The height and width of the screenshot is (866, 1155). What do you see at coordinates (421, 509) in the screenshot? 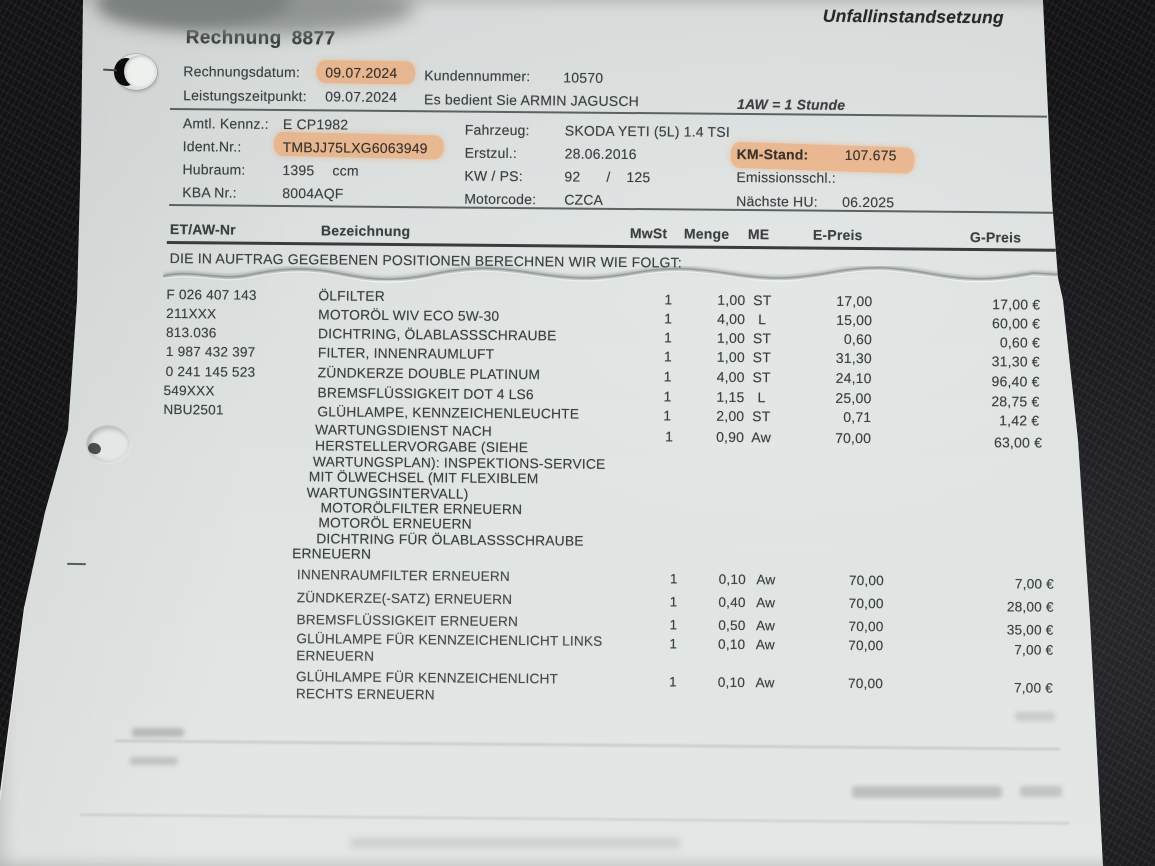
I see `cell-desc-line: MOTORÖLFILTER ERNEUERN` at bounding box center [421, 509].